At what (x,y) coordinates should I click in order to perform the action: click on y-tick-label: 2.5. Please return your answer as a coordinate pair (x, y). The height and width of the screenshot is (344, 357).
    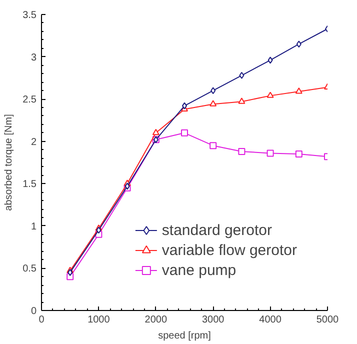
    Looking at the image, I should click on (29, 100).